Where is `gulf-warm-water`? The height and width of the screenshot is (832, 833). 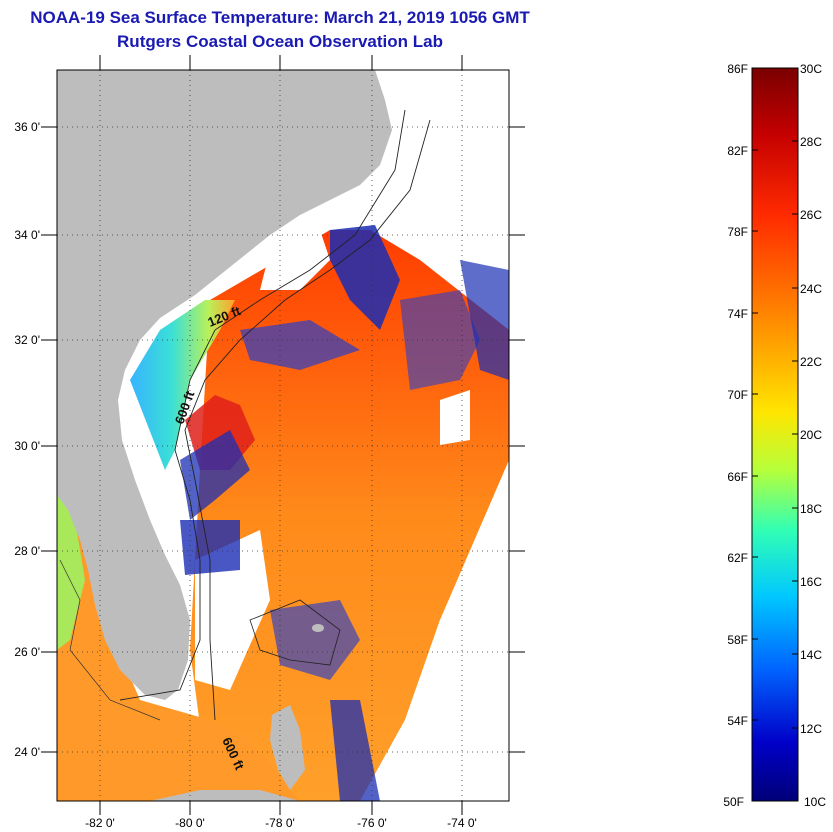 gulf-warm-water is located at coordinates (178, 645).